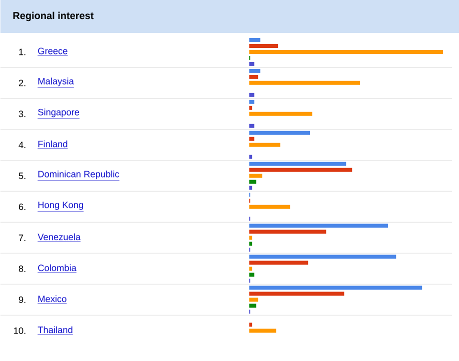 The width and height of the screenshot is (459, 361). Describe the element at coordinates (52, 299) in the screenshot. I see `y-tick-label: Mexico` at that location.